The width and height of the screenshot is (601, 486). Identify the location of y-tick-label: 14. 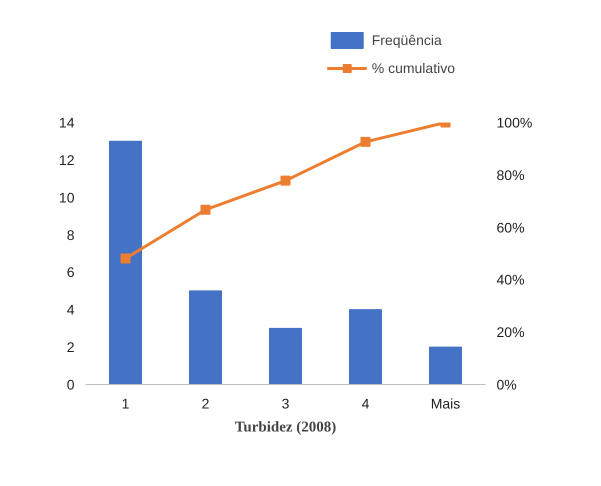
(66, 122).